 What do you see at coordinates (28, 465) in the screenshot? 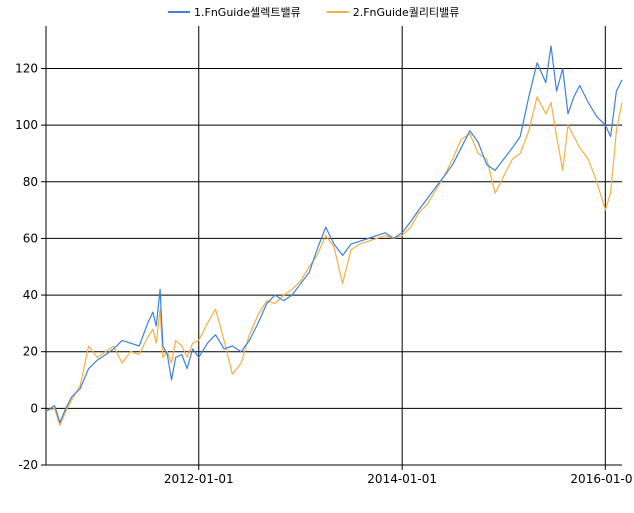
I see `y-tick-label: -20` at bounding box center [28, 465].